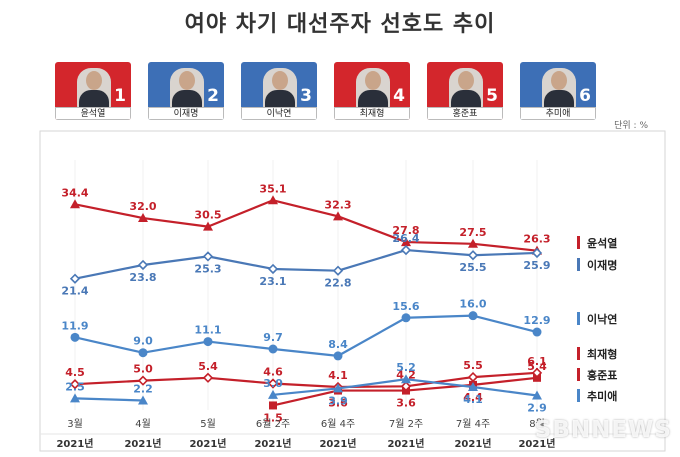 The image size is (680, 457). Describe the element at coordinates (602, 375) in the screenshot. I see `legend-label: 홍준표` at that location.